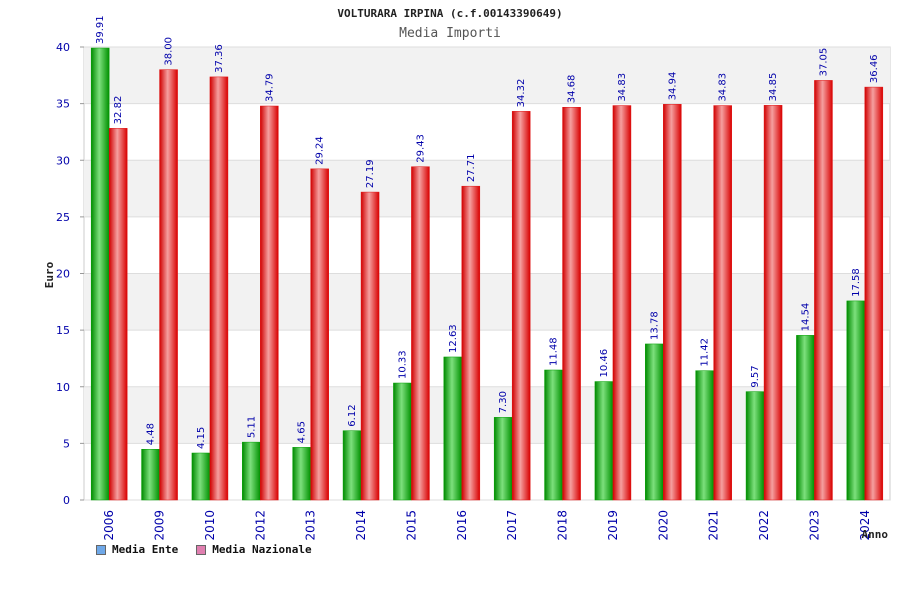  What do you see at coordinates (420, 148) in the screenshot?
I see `data-label: 29.43` at bounding box center [420, 148].